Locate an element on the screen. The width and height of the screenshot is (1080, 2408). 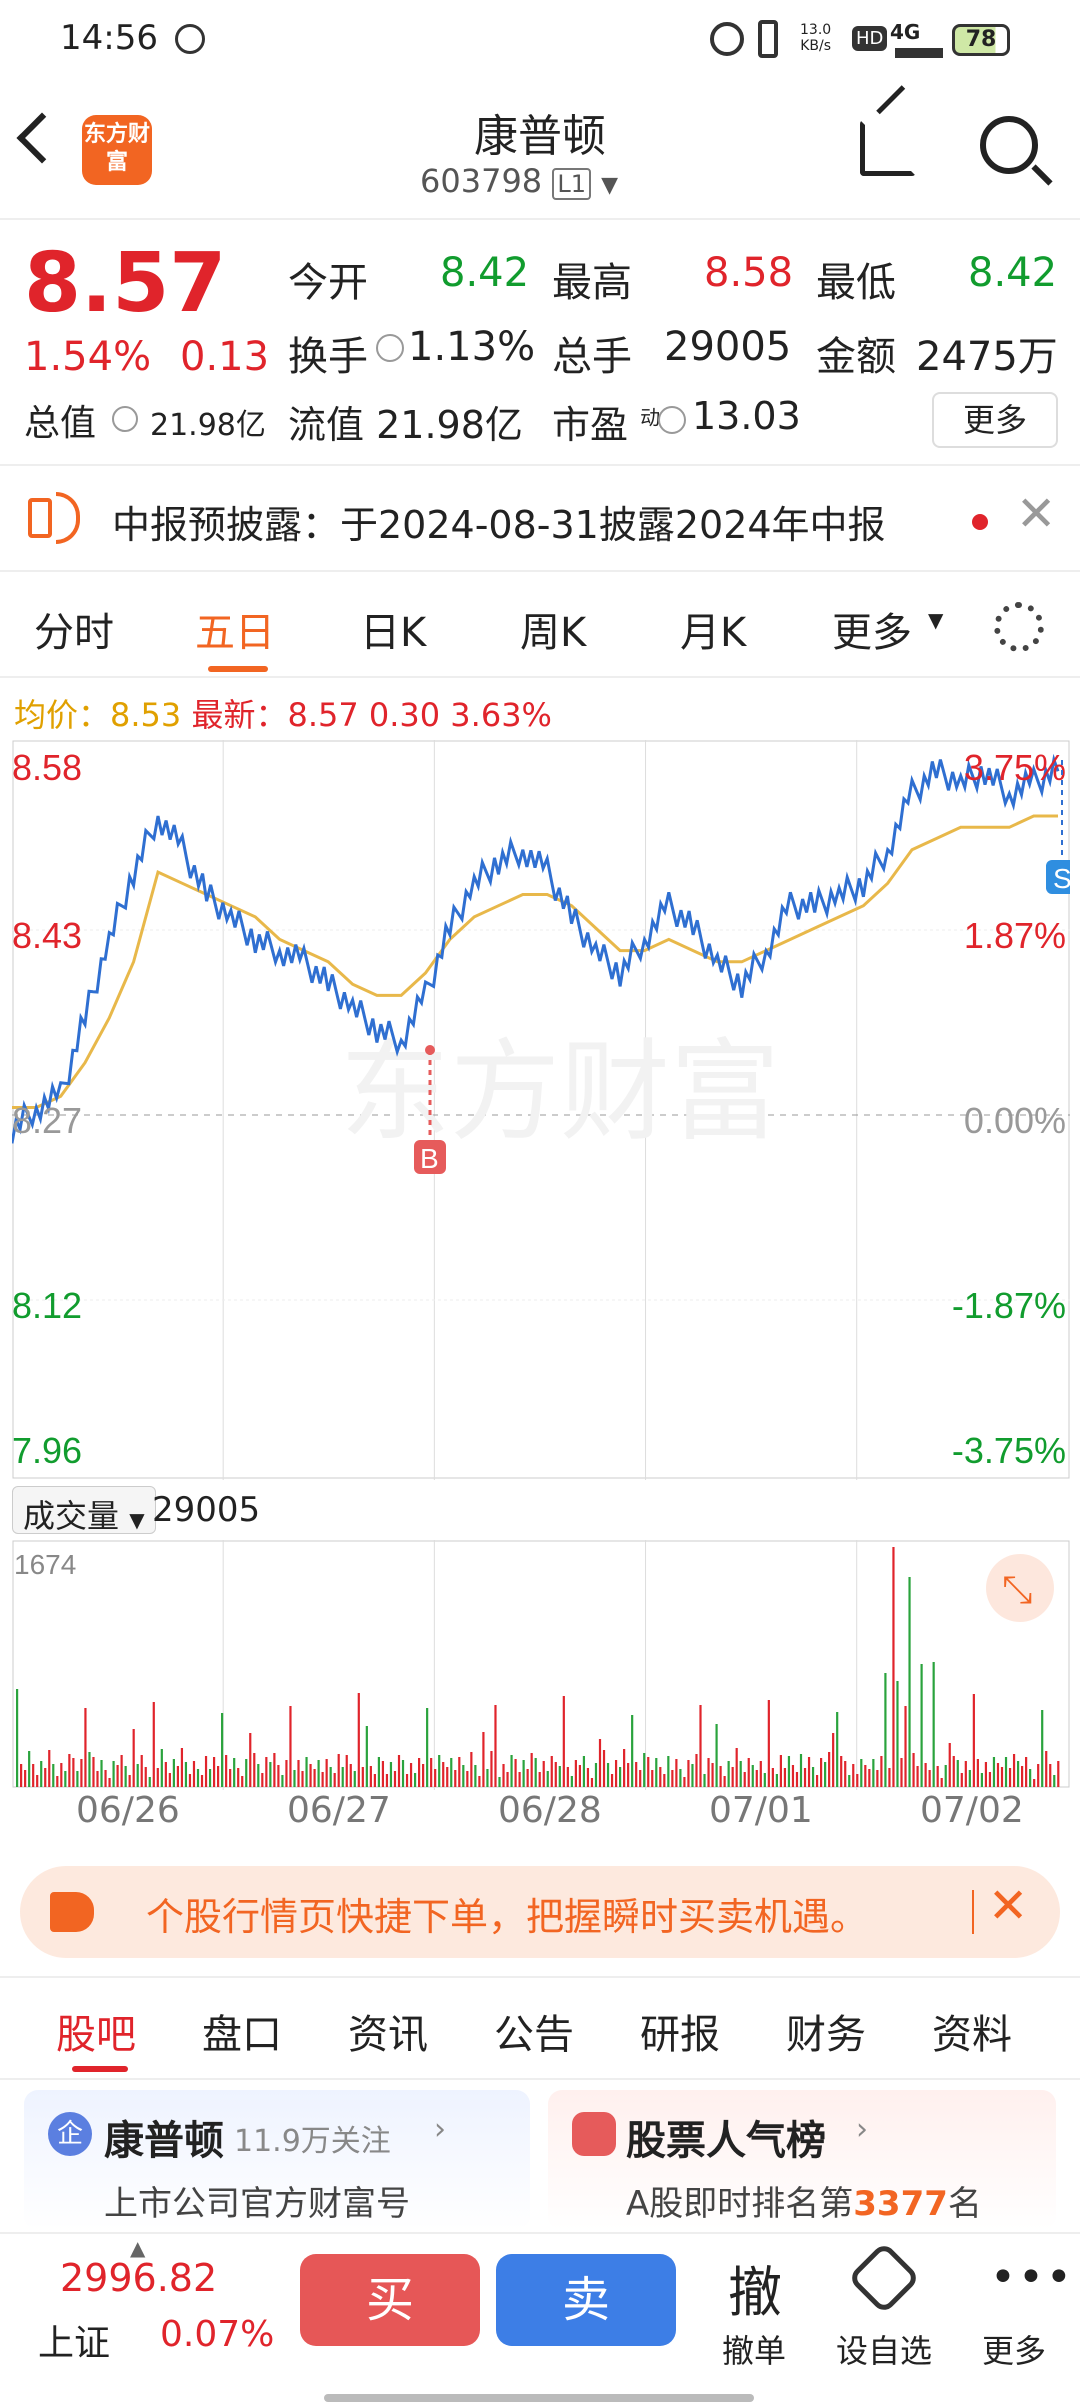
cancel-icon: 撤 is located at coordinates (755, 2292).